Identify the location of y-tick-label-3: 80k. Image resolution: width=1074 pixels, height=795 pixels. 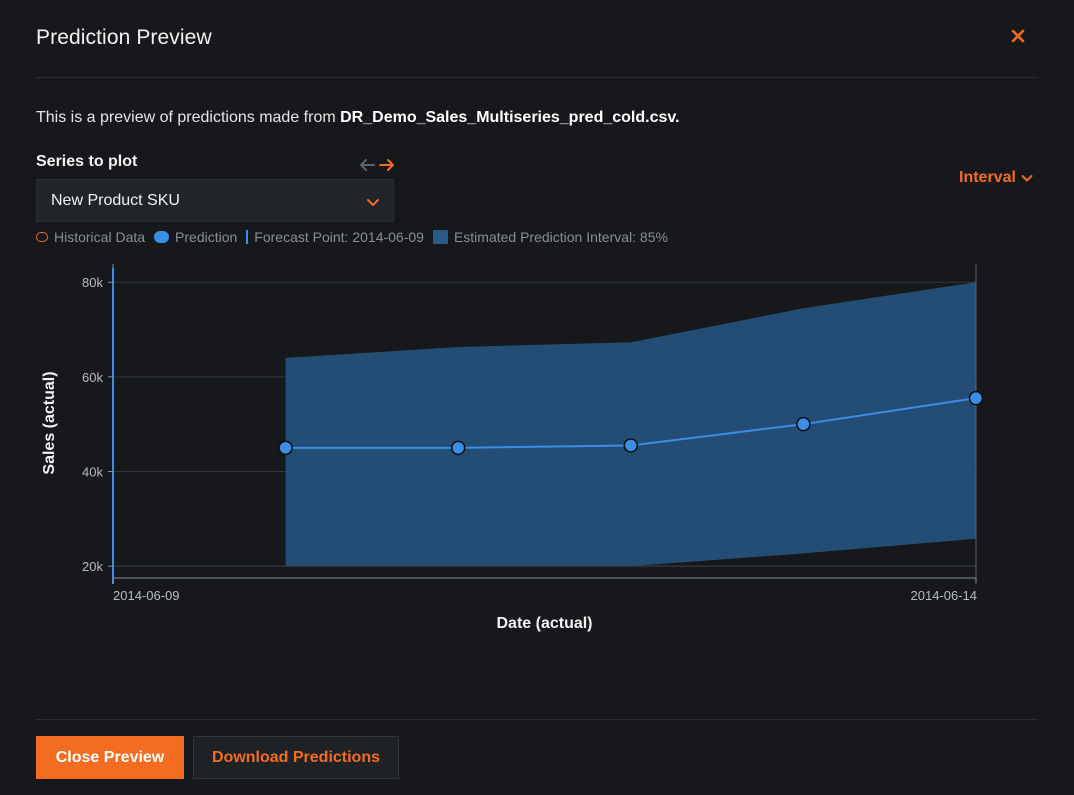
(92, 282).